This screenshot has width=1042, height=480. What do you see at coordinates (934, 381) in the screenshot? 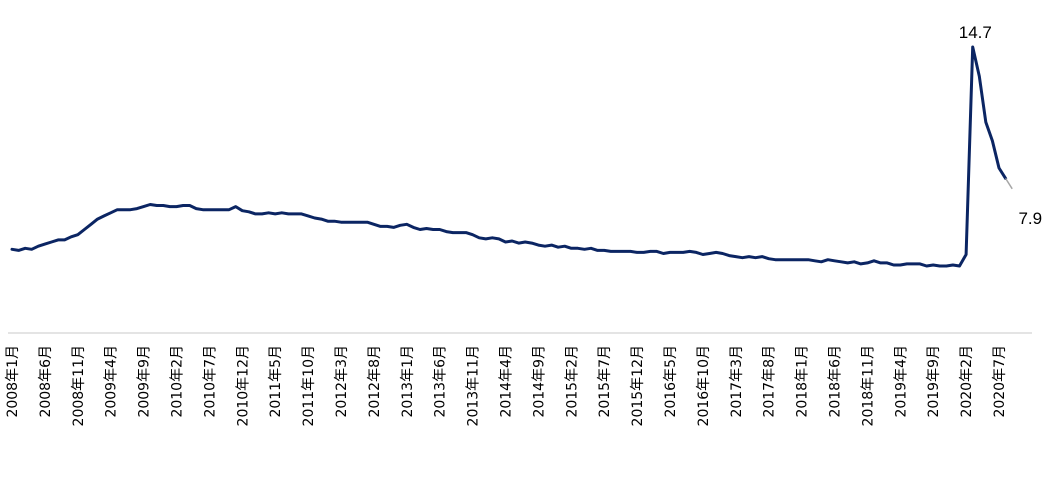
I see `x-tick-label: 2019年9月` at bounding box center [934, 381].